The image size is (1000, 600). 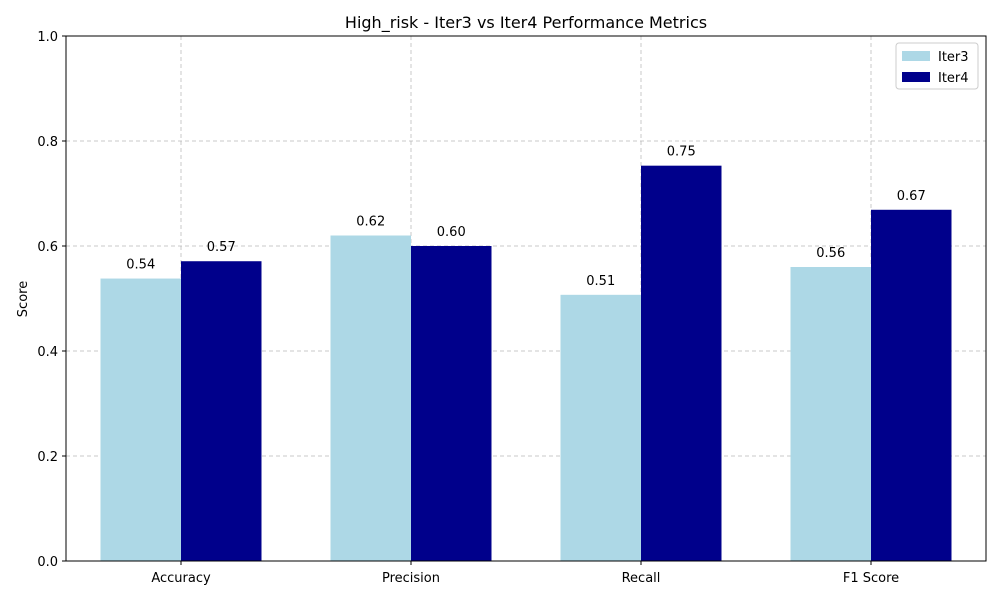 I want to click on bar-value-label: 0.62, so click(x=370, y=222).